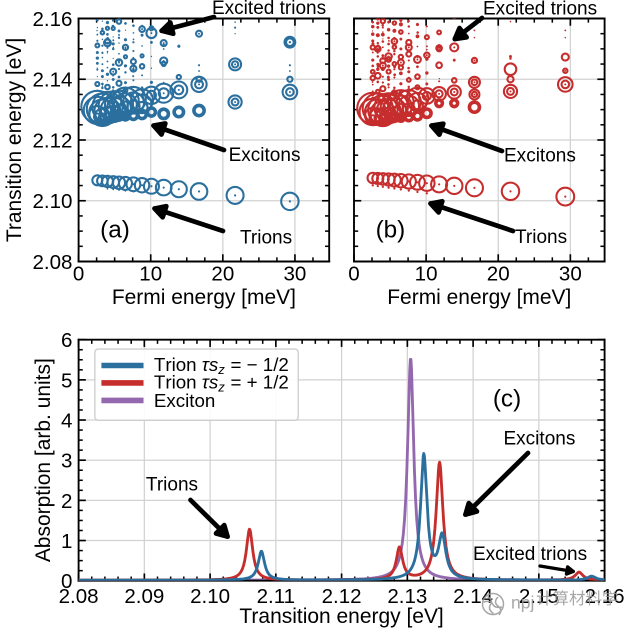 The width and height of the screenshot is (630, 632). Describe the element at coordinates (43, 460) in the screenshot. I see `svg-text: Absorption [arb. units]` at that location.